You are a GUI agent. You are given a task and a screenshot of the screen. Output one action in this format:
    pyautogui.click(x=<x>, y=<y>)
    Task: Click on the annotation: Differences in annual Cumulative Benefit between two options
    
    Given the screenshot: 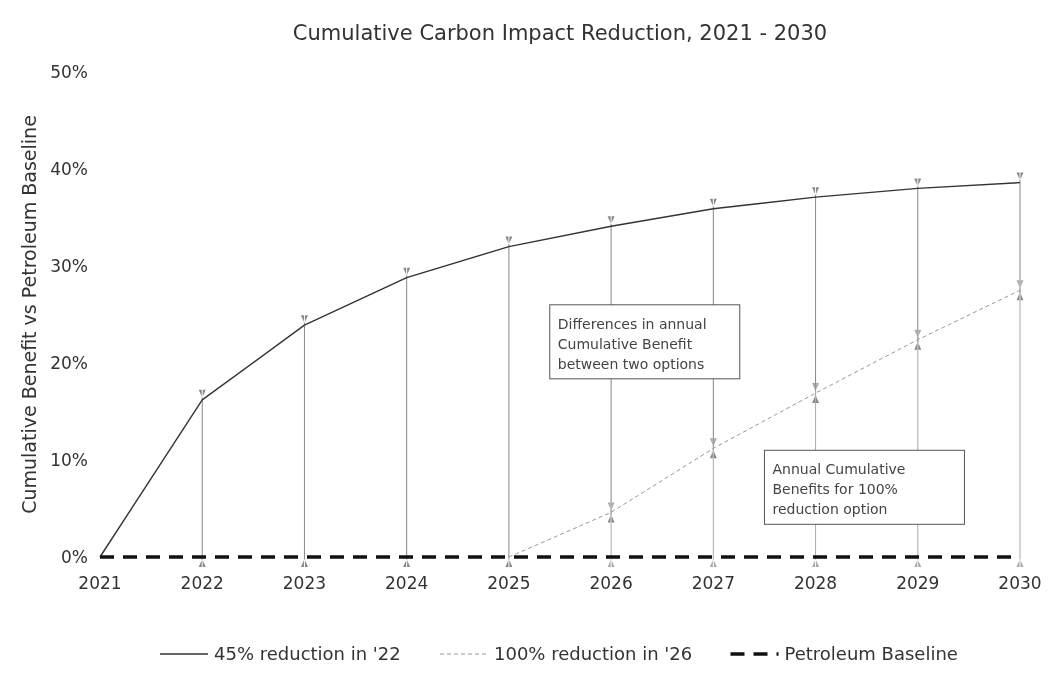 What is the action you would take?
    pyautogui.click(x=632, y=343)
    